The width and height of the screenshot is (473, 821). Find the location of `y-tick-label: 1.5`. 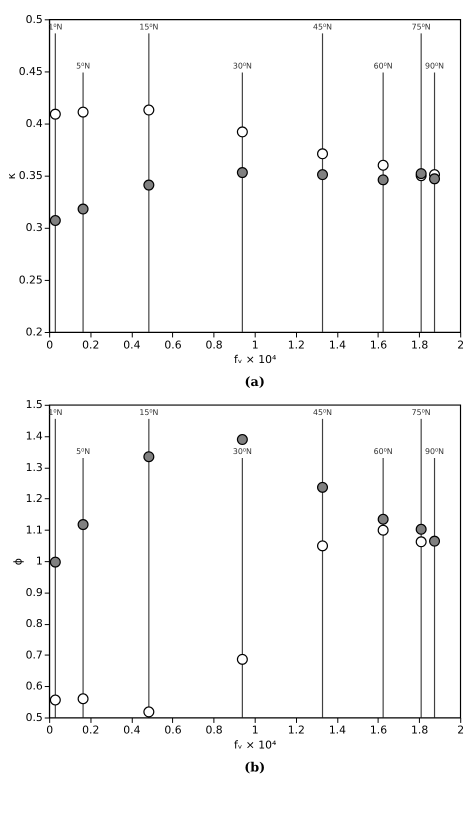

y-tick-label: 1.5 is located at coordinates (34, 405).